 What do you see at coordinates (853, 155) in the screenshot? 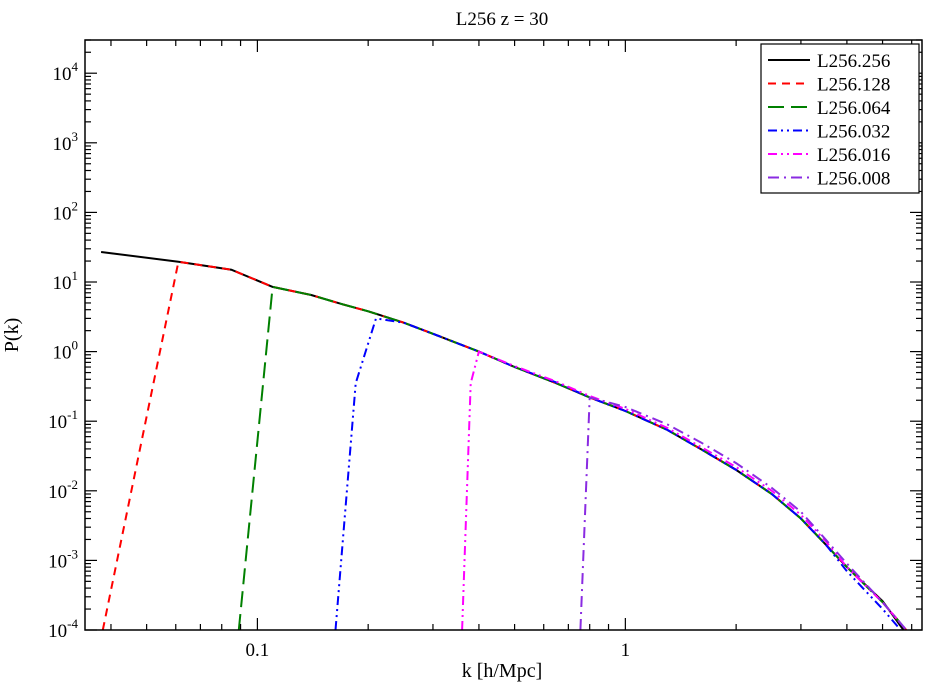
I see `legend-label: L256.016` at bounding box center [853, 155].